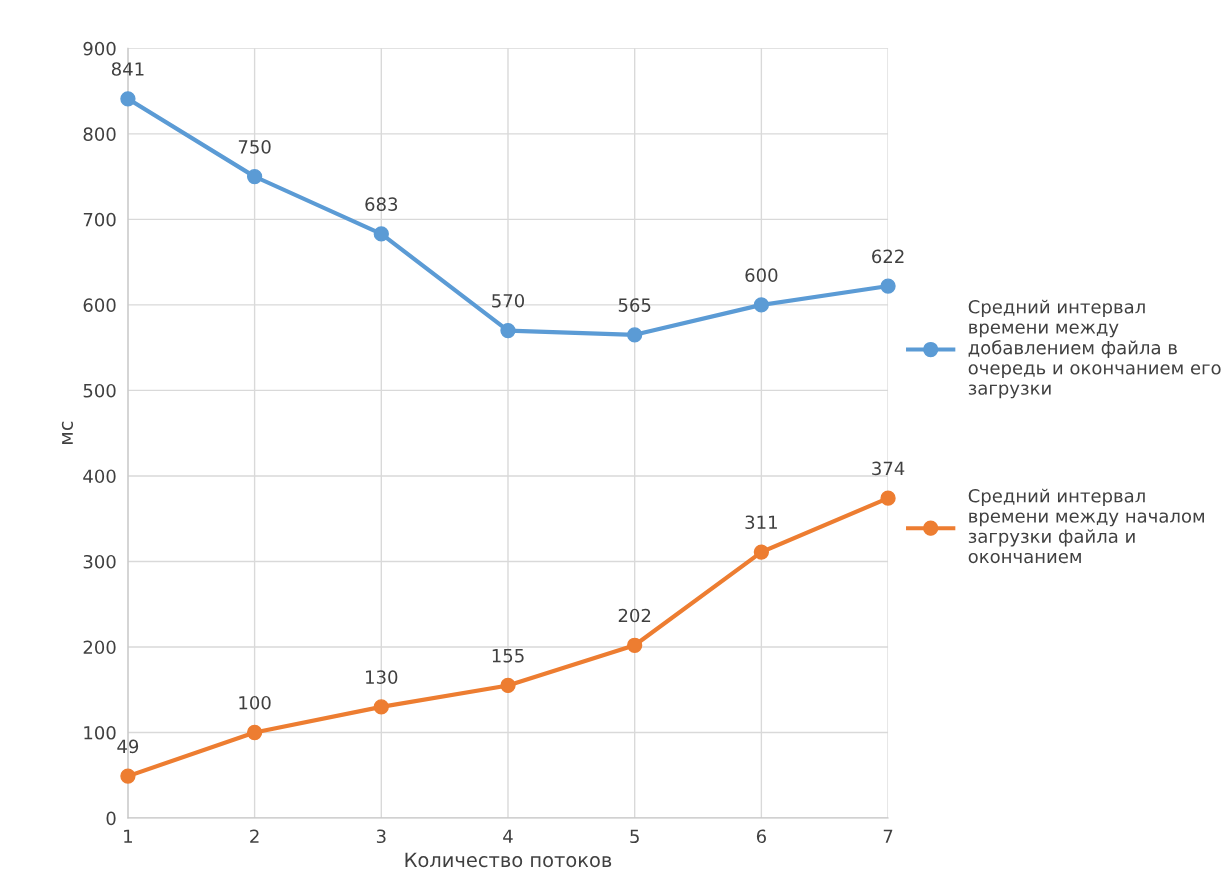  Describe the element at coordinates (99, 647) in the screenshot. I see `y-tick-label: 200` at that location.